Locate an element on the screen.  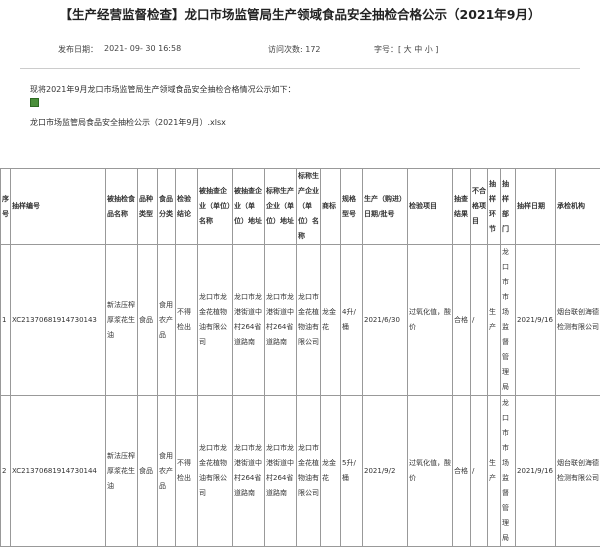
header-cell: 抽样部门 is located at coordinates (508, 207).